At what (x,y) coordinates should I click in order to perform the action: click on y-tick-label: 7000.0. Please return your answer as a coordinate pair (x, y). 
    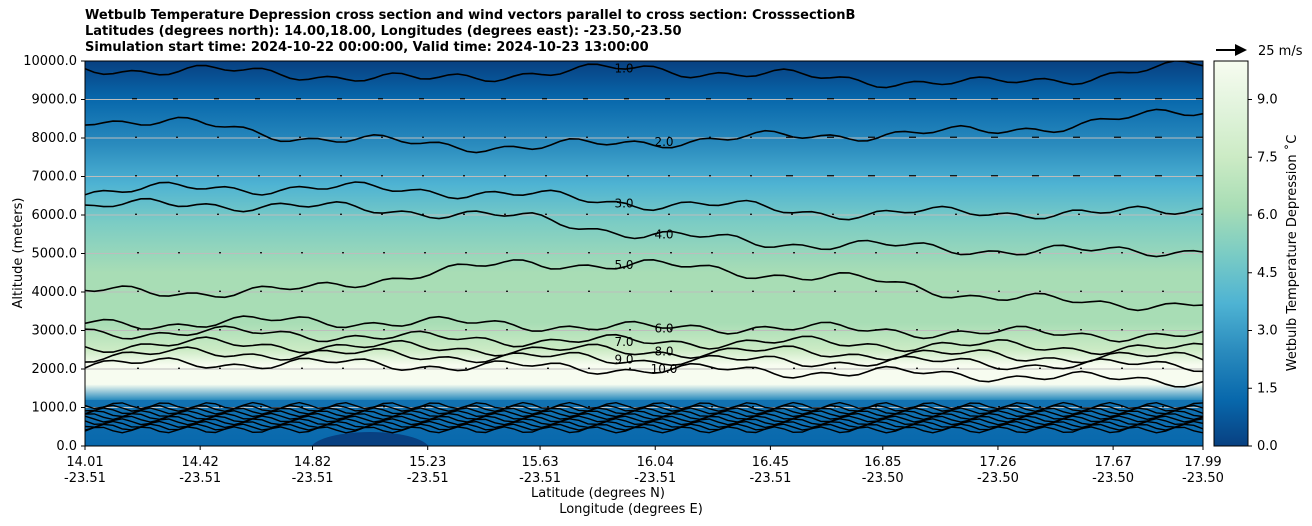
    Looking at the image, I should click on (55, 177).